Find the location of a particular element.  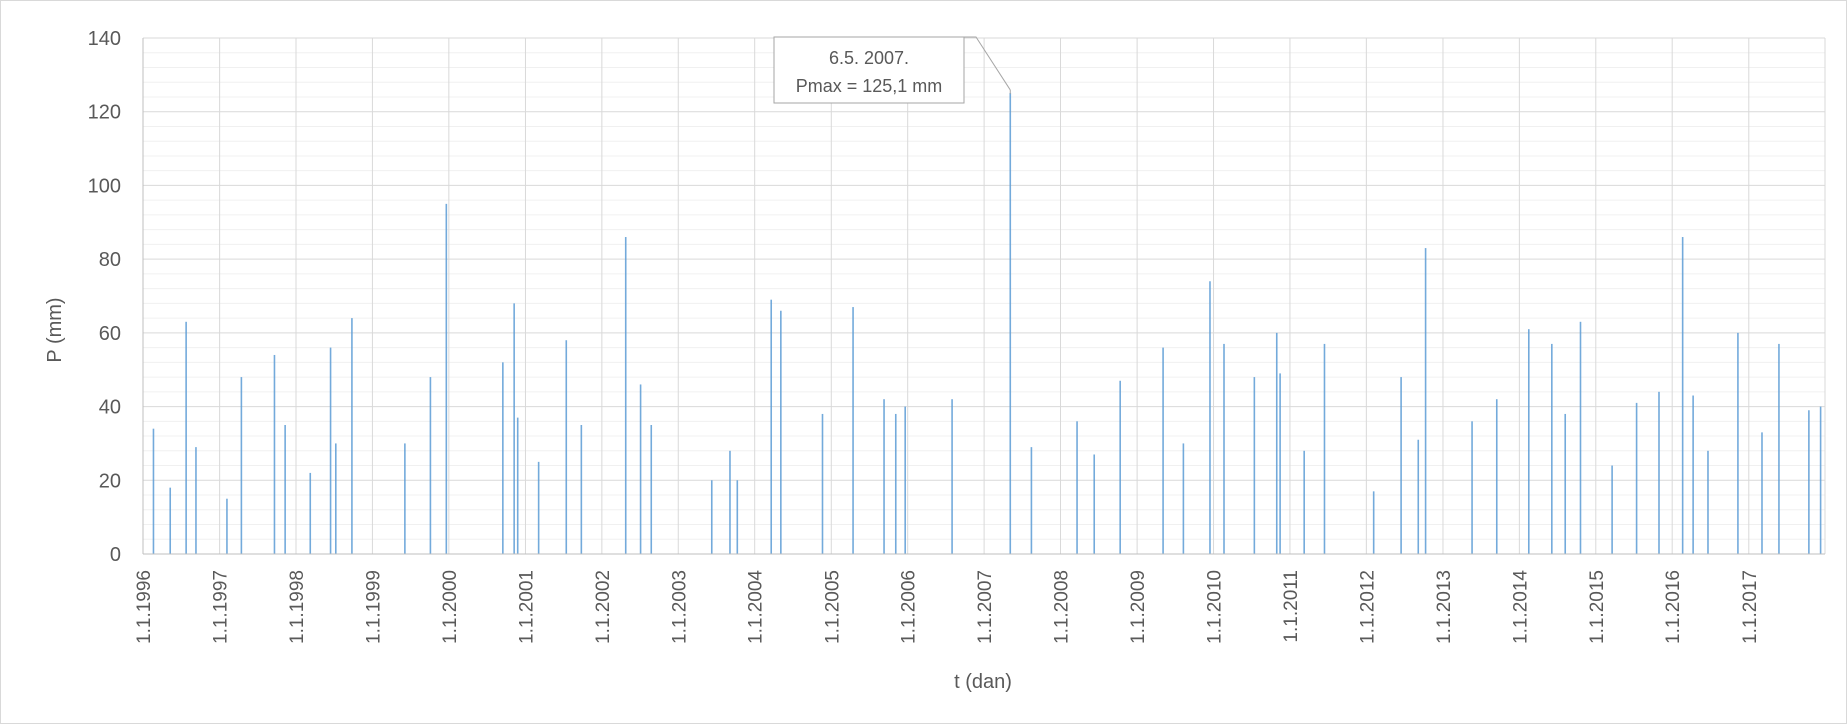

x-tick-label: 1.1.2008 is located at coordinates (1062, 607).